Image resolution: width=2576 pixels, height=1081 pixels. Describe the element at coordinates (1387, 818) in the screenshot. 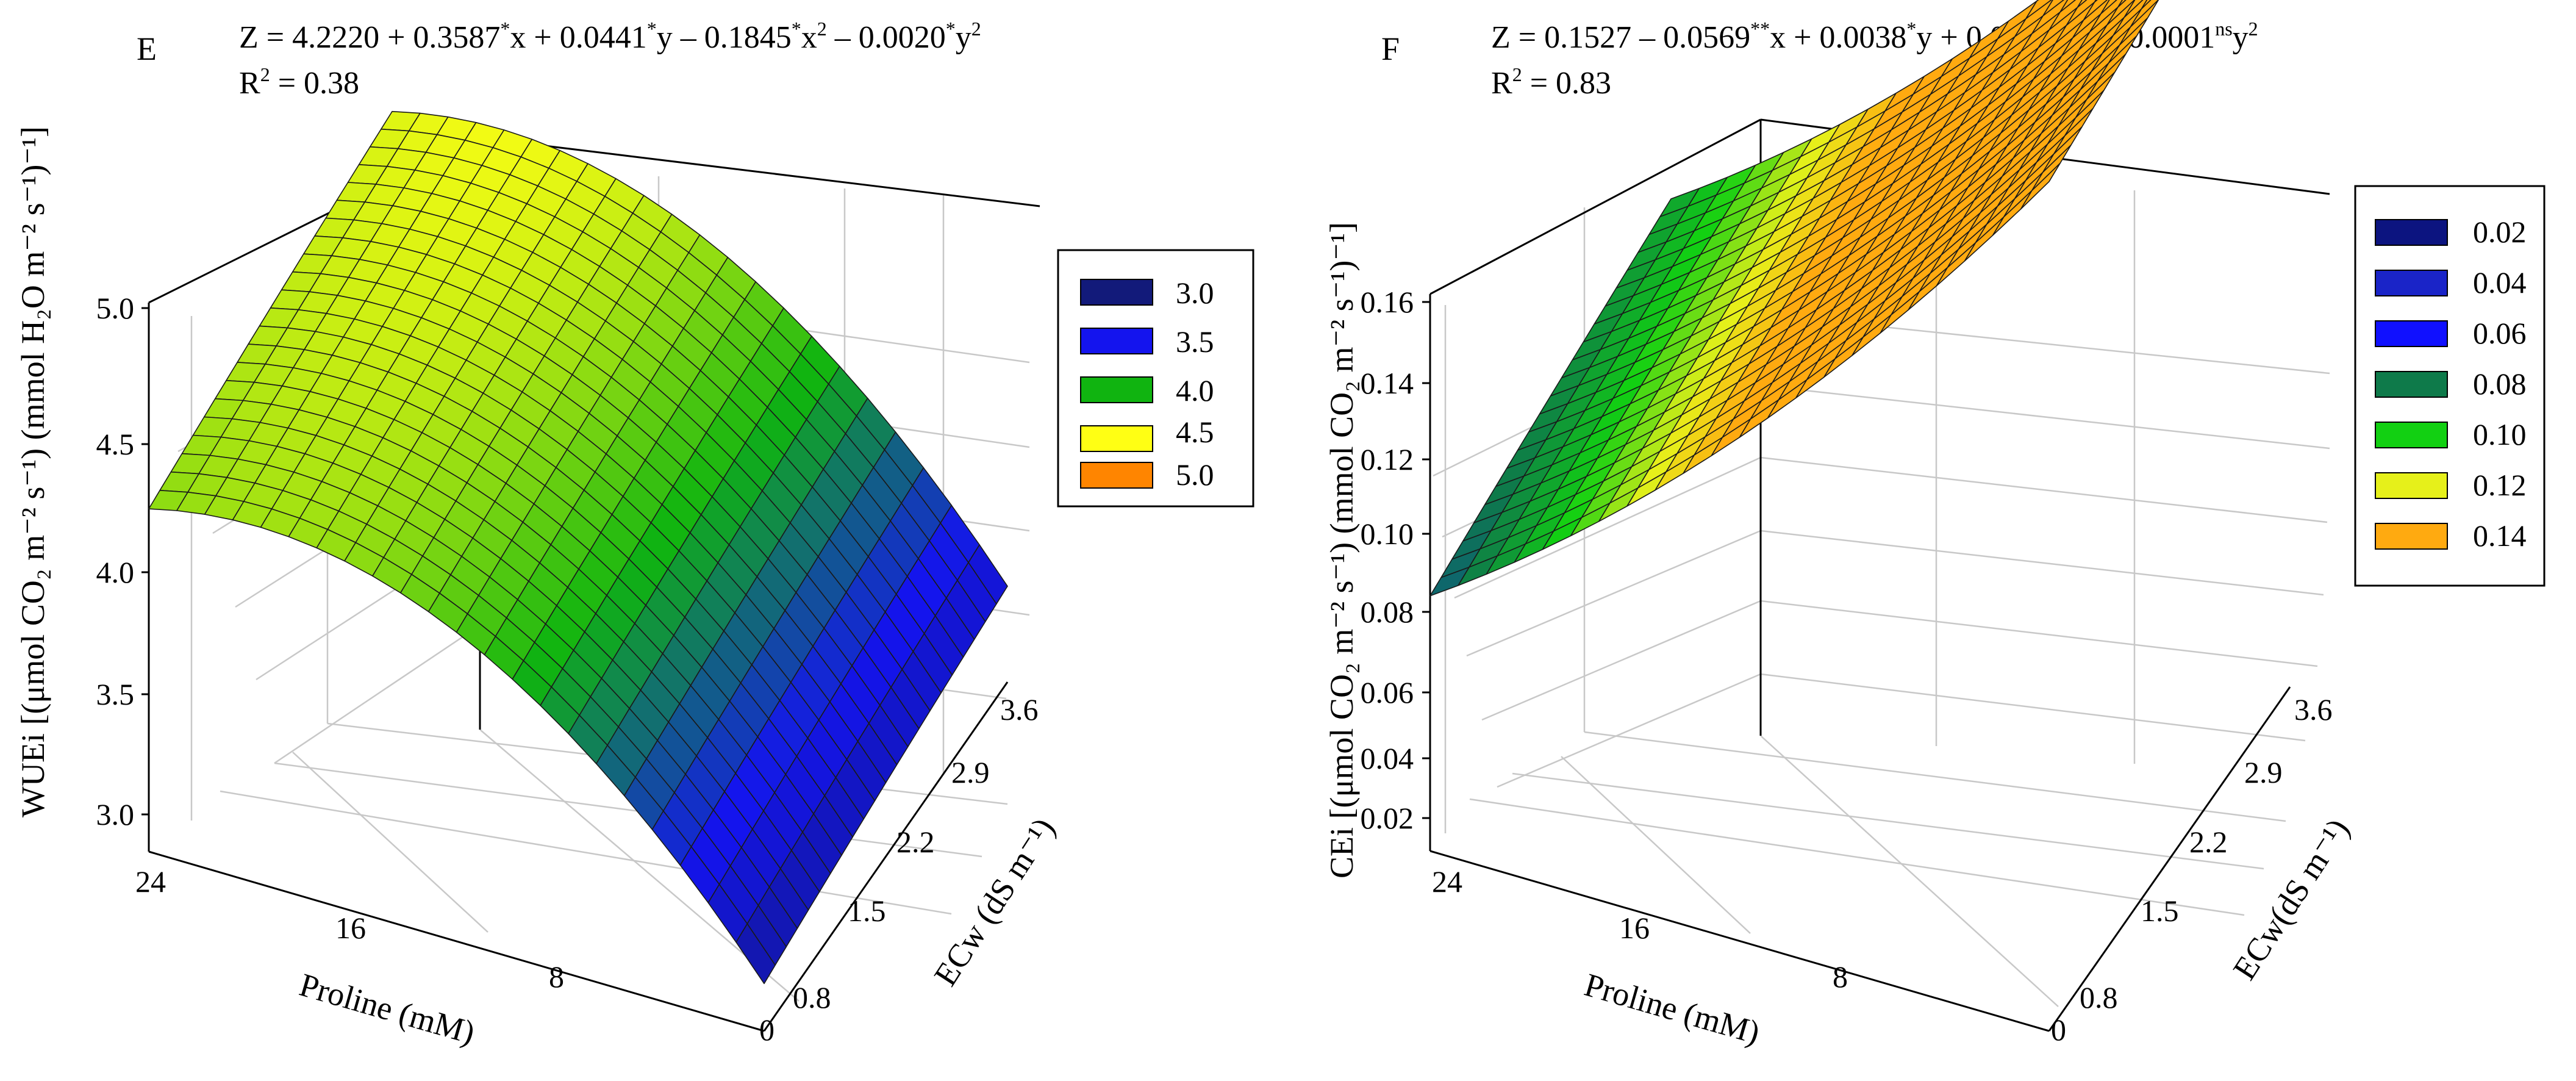

I see `panel-f-z-tick: 0.02` at that location.